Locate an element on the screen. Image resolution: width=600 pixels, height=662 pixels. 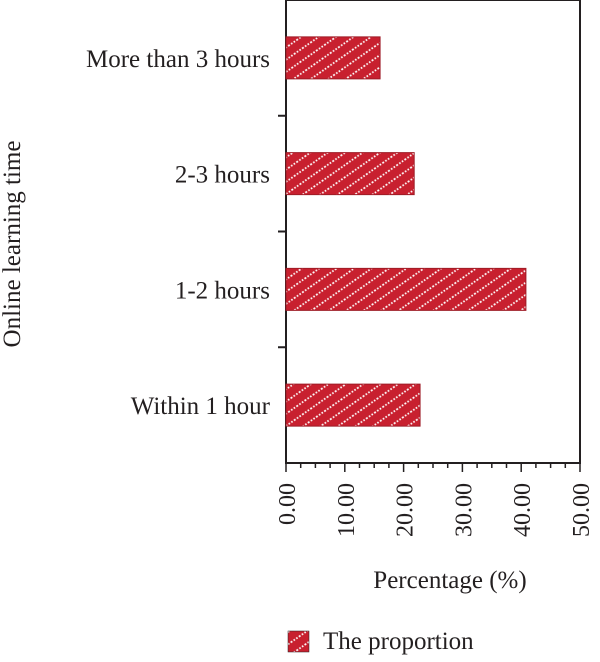
x-tick-label: 40.00 is located at coordinates (523, 510).